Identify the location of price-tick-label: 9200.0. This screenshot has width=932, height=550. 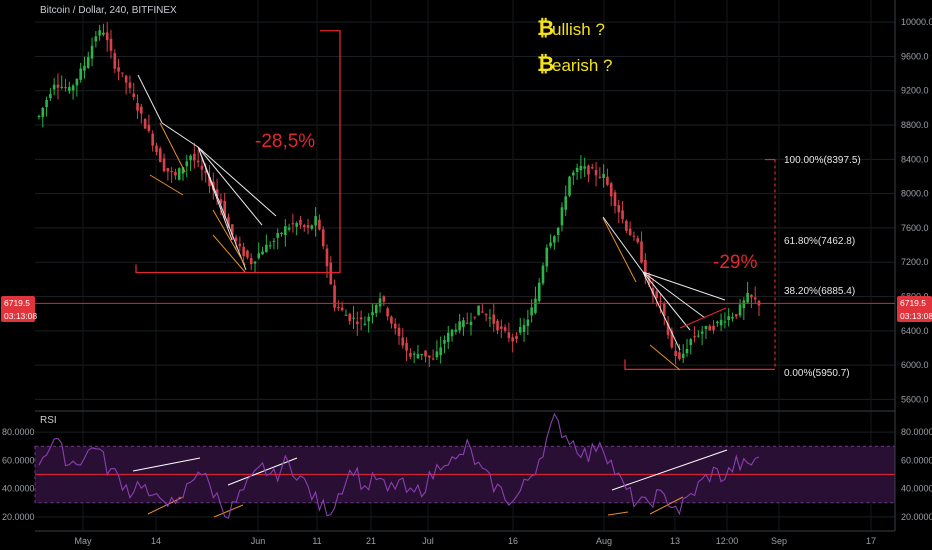
(915, 91).